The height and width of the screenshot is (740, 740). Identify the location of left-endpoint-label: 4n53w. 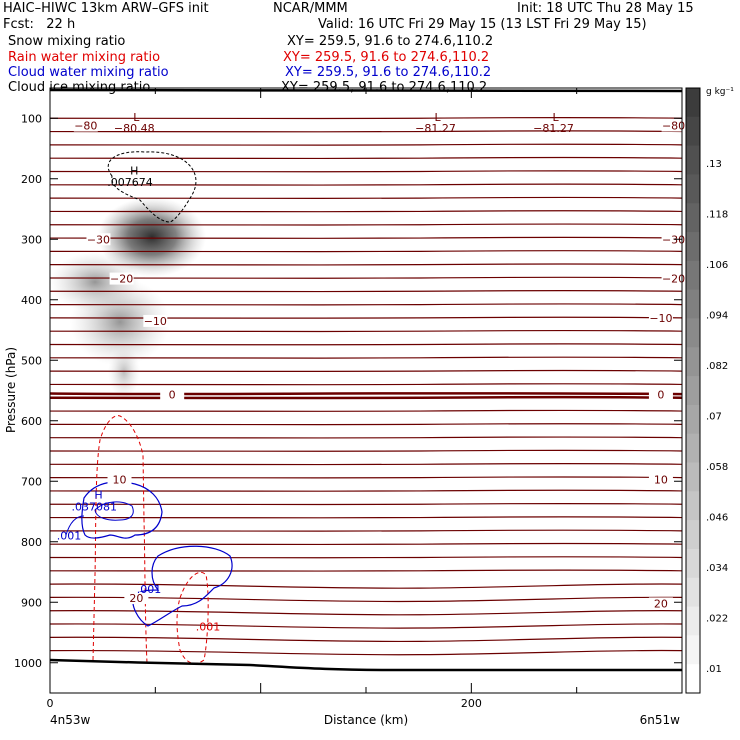
(70, 720).